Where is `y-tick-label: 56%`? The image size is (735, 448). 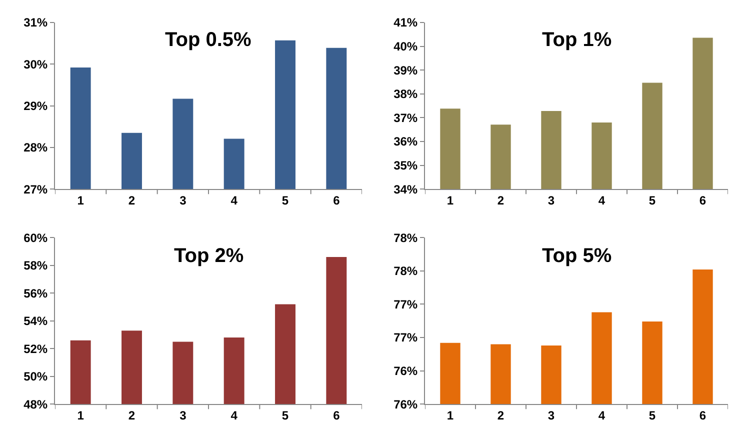 y-tick-label: 56% is located at coordinates (36, 293).